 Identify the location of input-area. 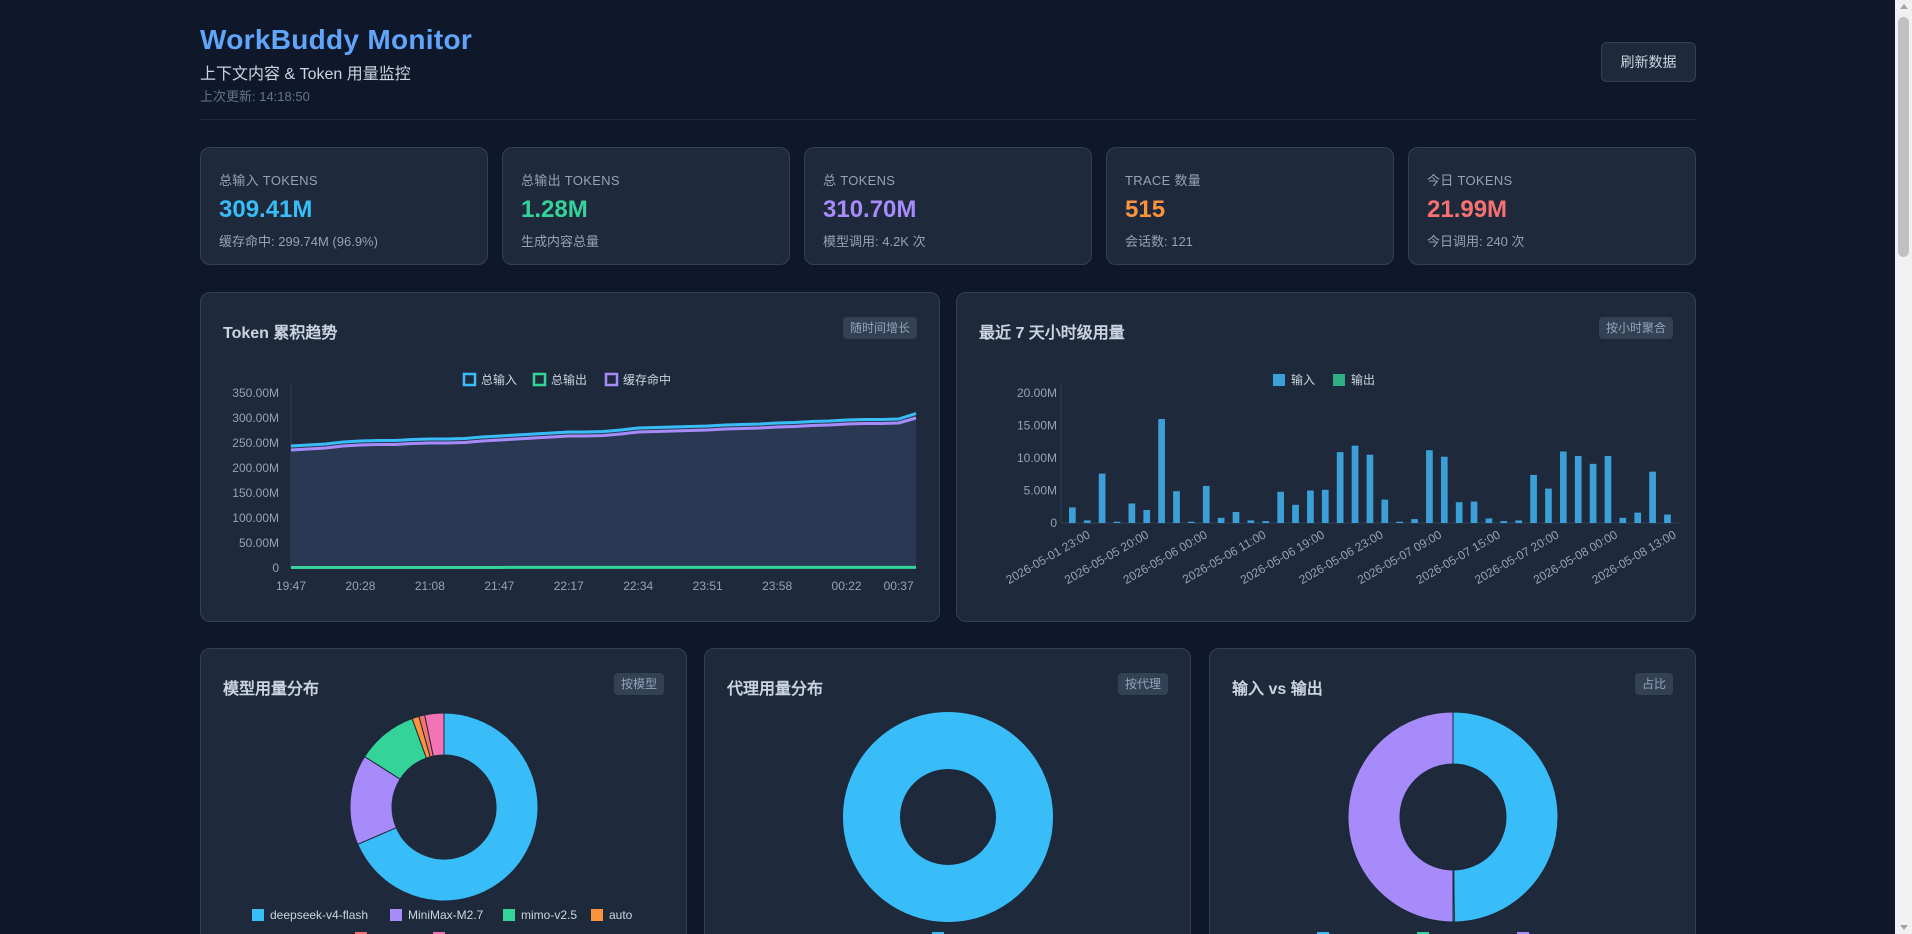
(603, 490).